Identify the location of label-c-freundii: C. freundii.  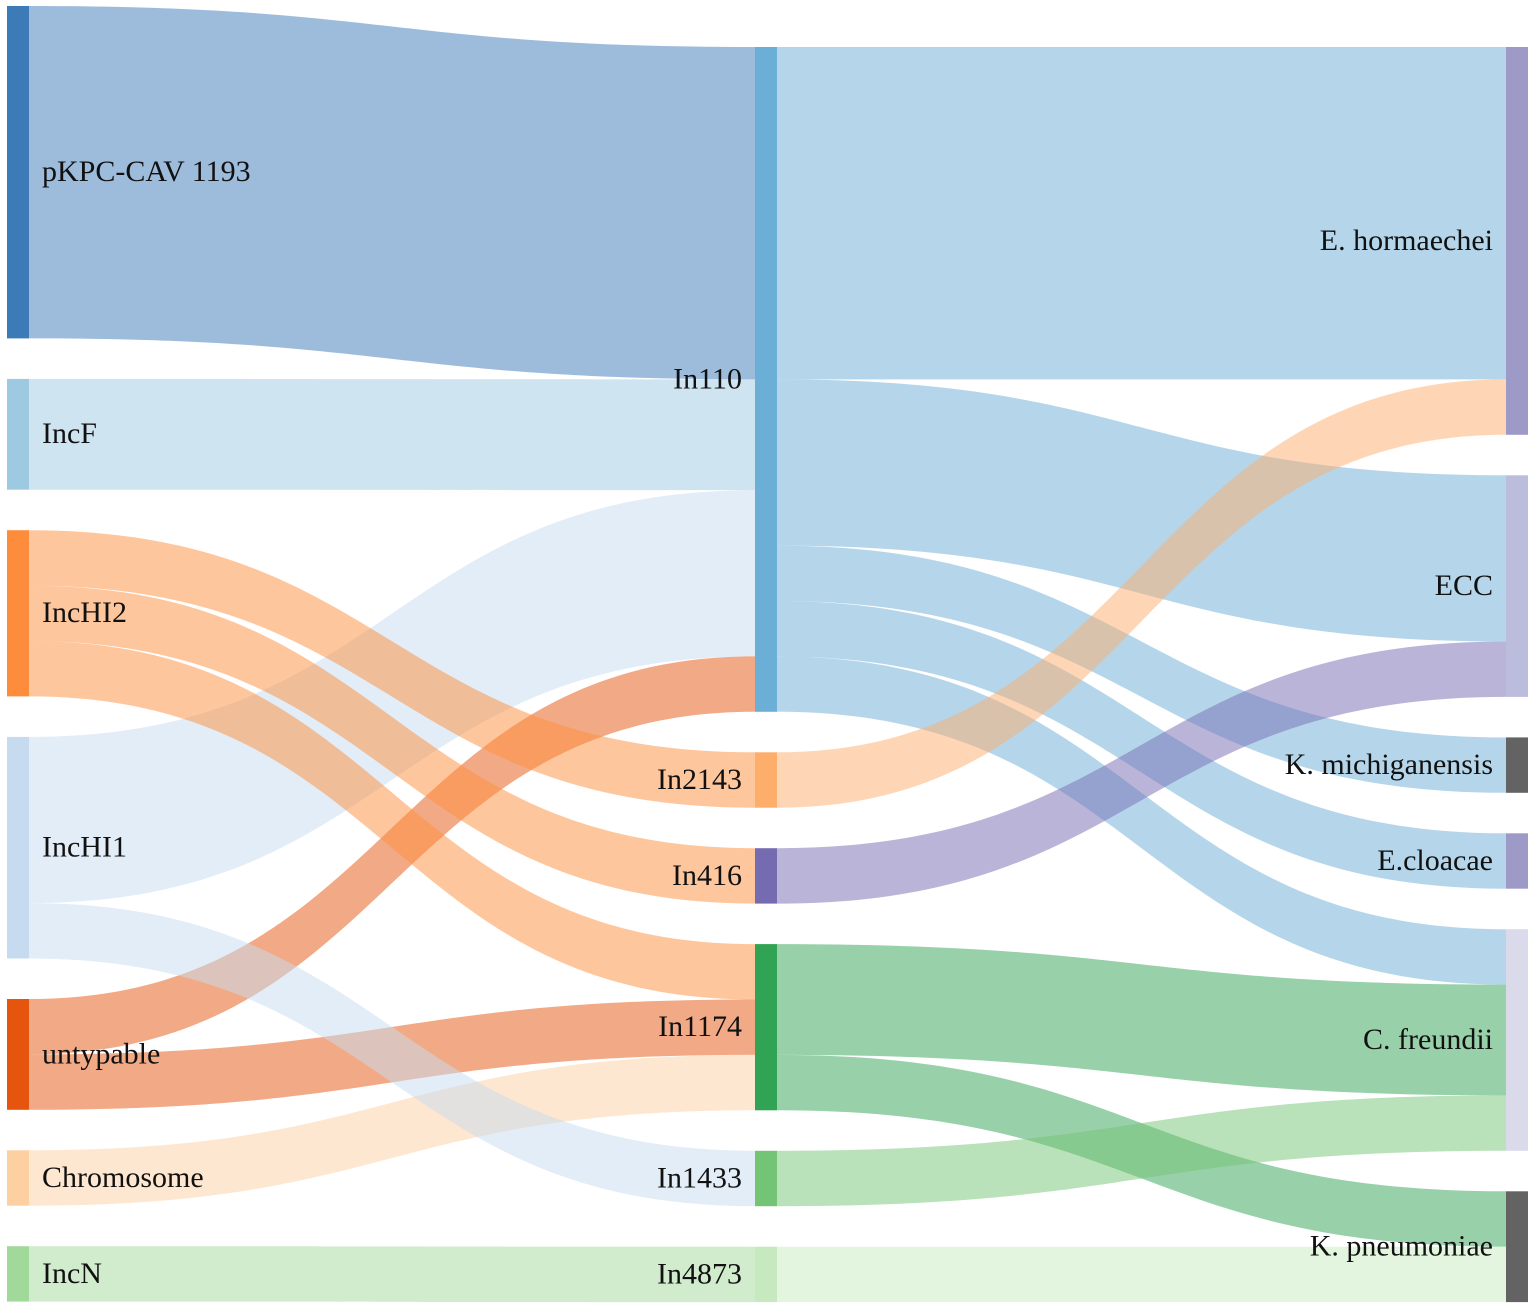
(1428, 1039).